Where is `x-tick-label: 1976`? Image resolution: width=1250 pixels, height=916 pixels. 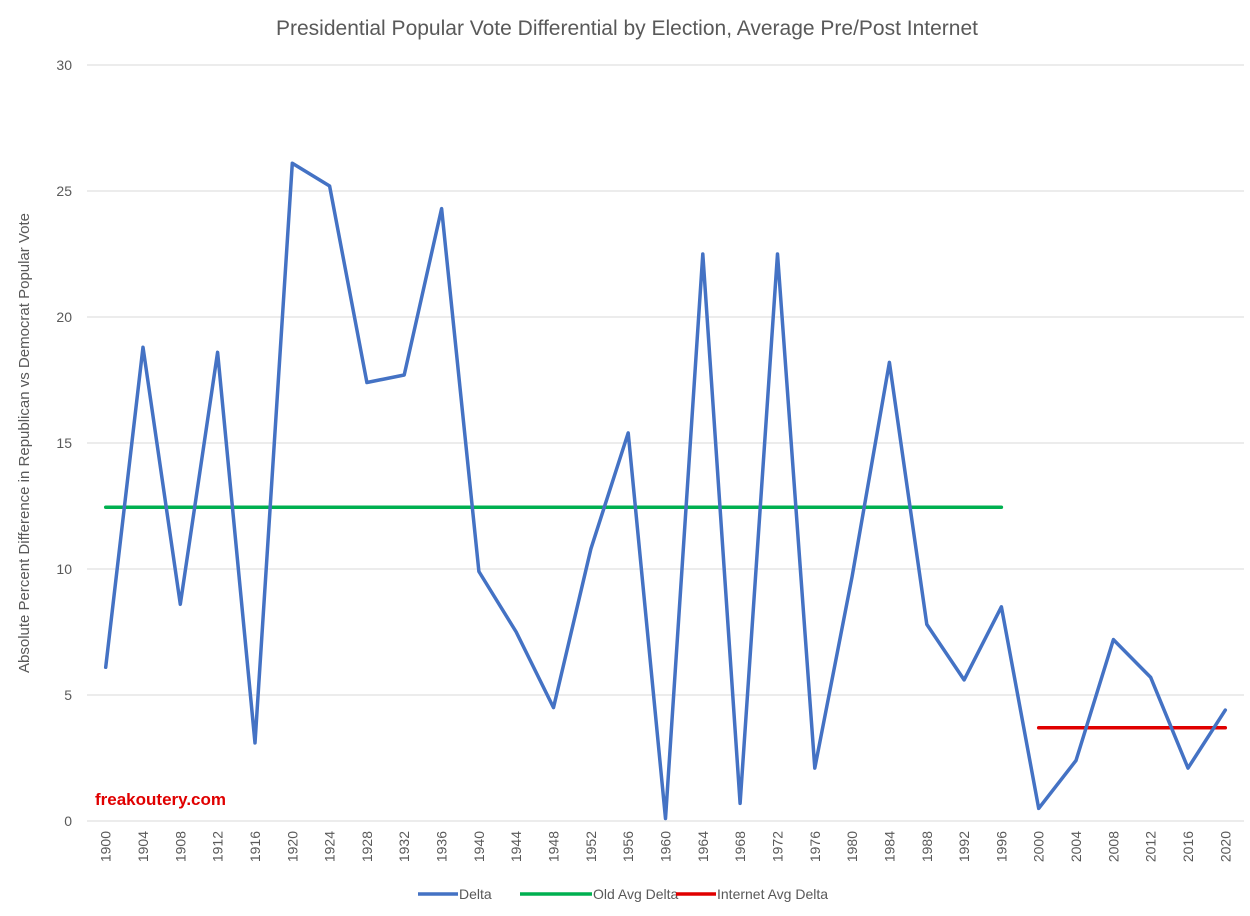
x-tick-label: 1976 is located at coordinates (815, 846).